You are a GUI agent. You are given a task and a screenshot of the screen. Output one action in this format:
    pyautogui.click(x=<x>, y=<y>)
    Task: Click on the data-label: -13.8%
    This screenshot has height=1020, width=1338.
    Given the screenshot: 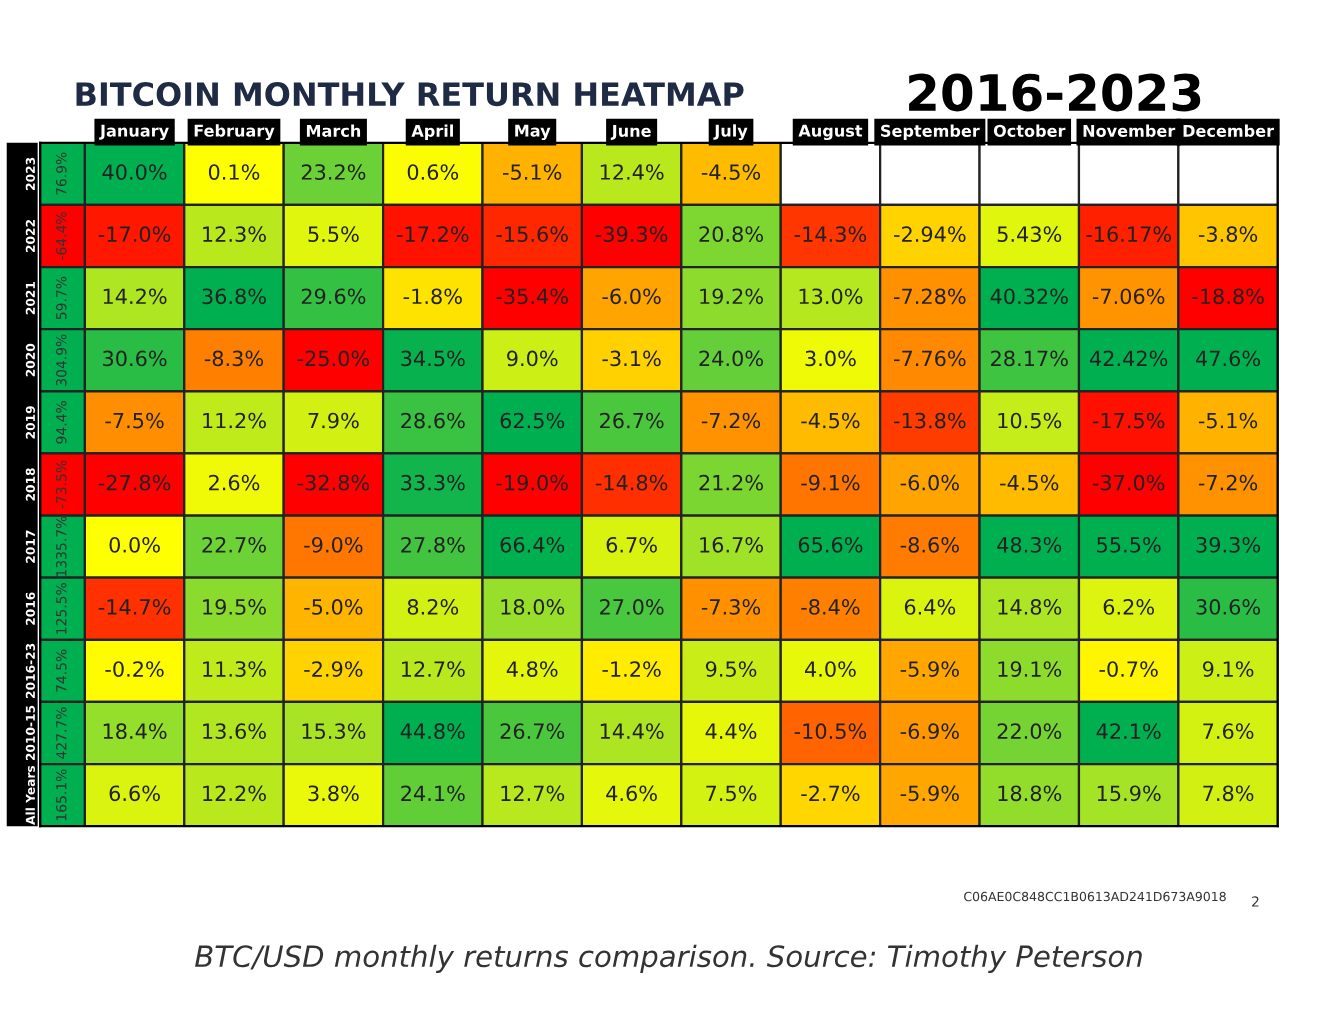 What is the action you would take?
    pyautogui.click(x=930, y=420)
    